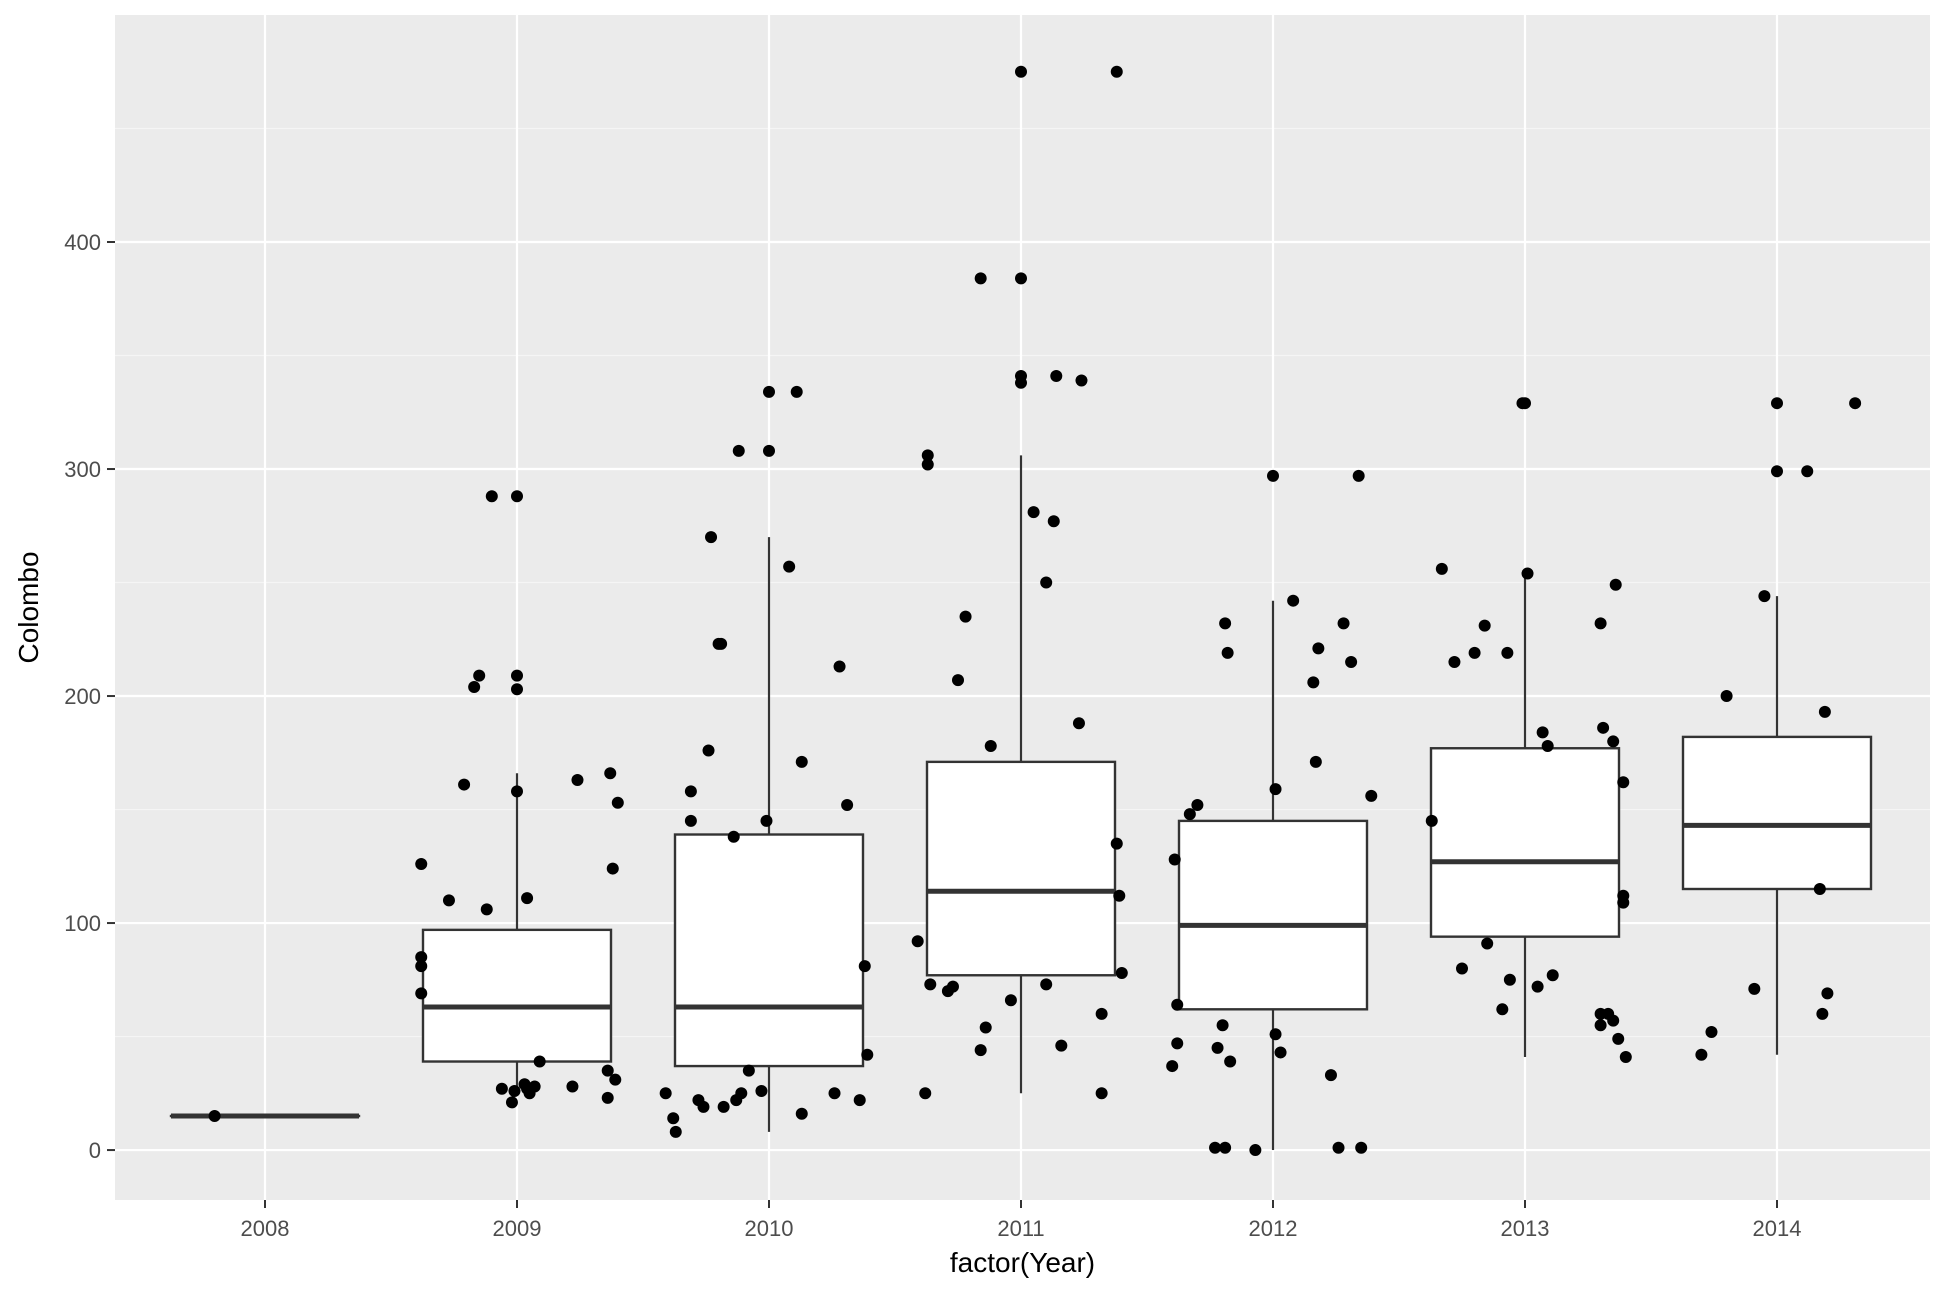 The image size is (1944, 1301). What do you see at coordinates (1273, 1228) in the screenshot?
I see `x-tick-label: 2012` at bounding box center [1273, 1228].